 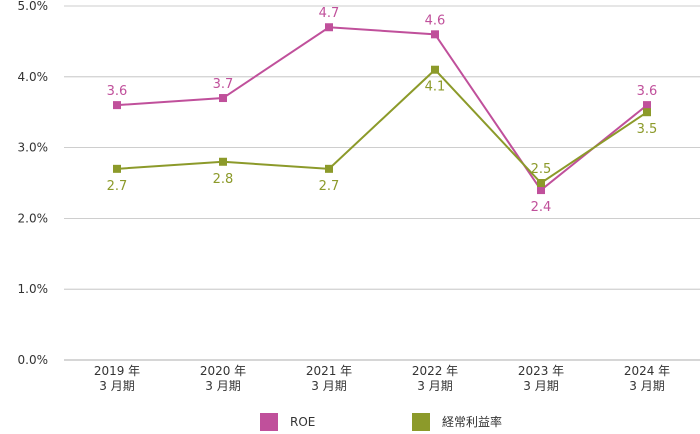 I want to click on data-label: 4.6, so click(x=435, y=20).